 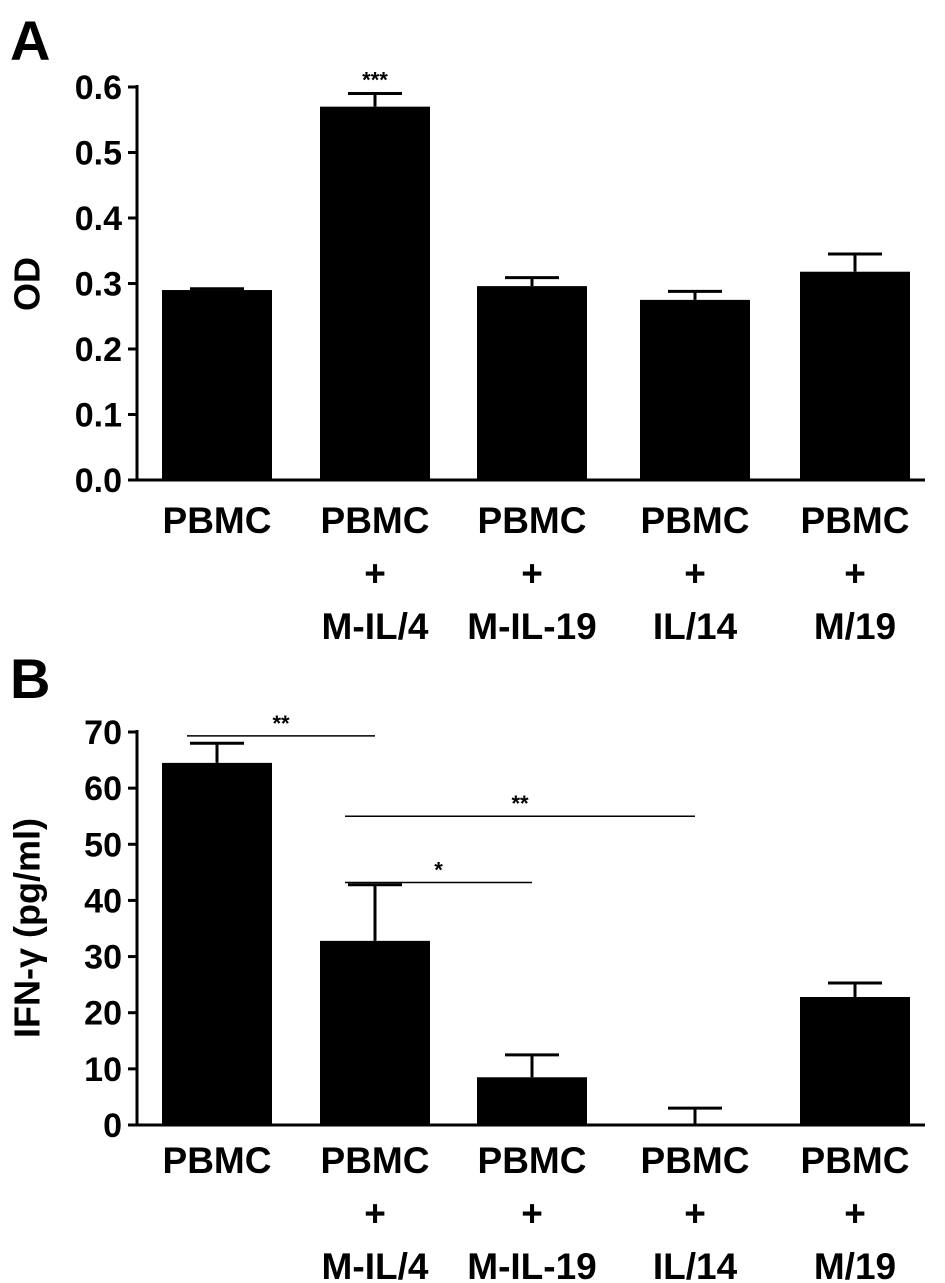 What do you see at coordinates (103, 1070) in the screenshot?
I see `y-tick-label: 10` at bounding box center [103, 1070].